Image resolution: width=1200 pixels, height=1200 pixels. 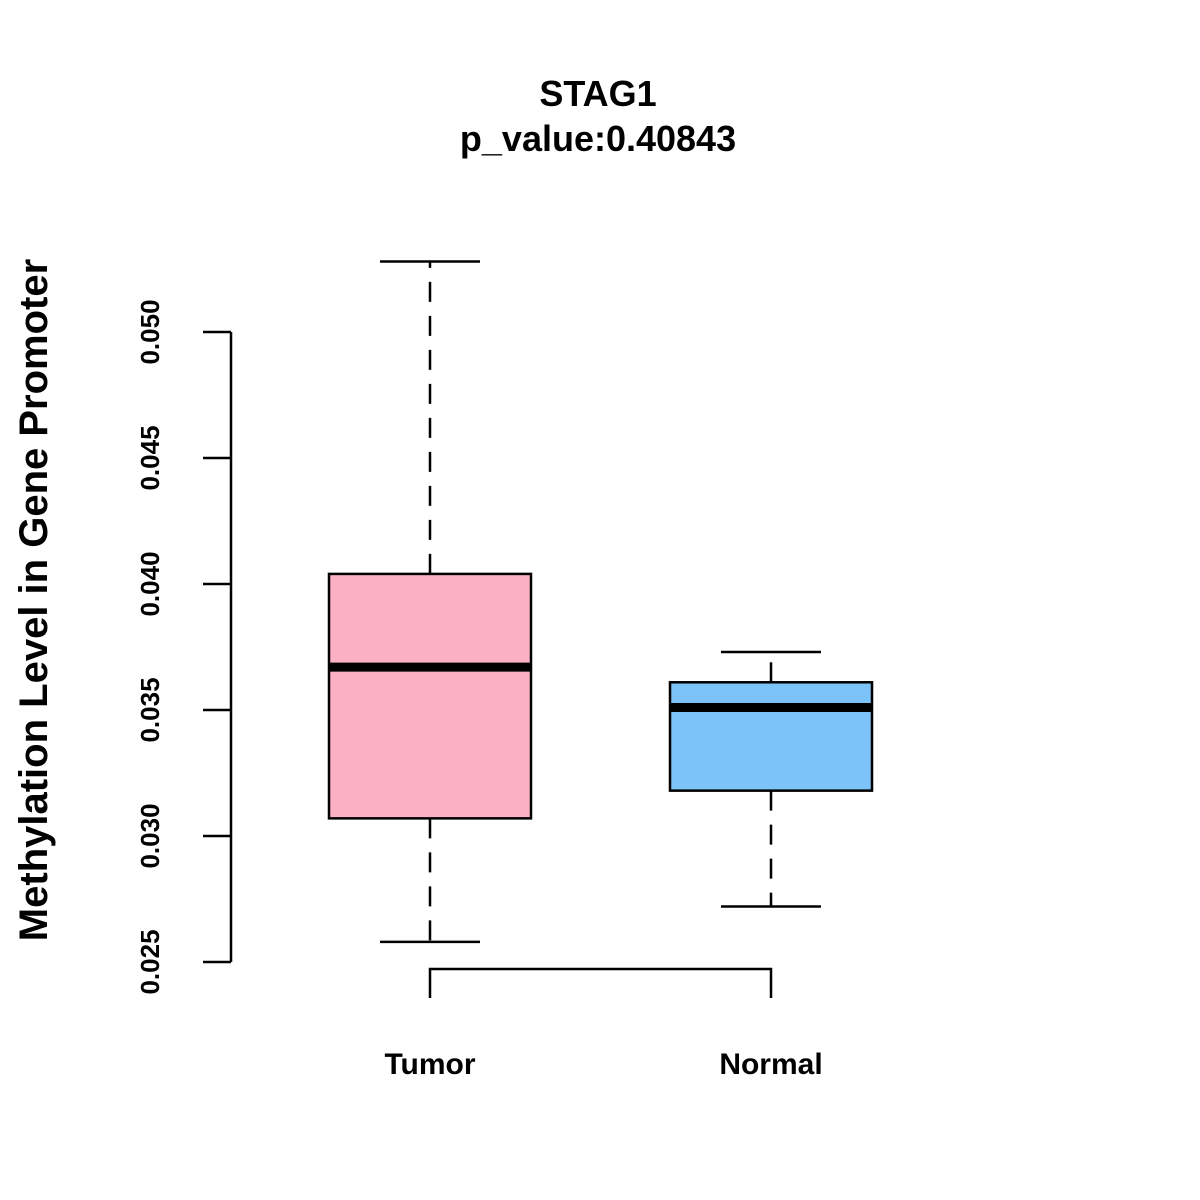 I want to click on y-tick-label: 0.035, so click(x=150, y=709).